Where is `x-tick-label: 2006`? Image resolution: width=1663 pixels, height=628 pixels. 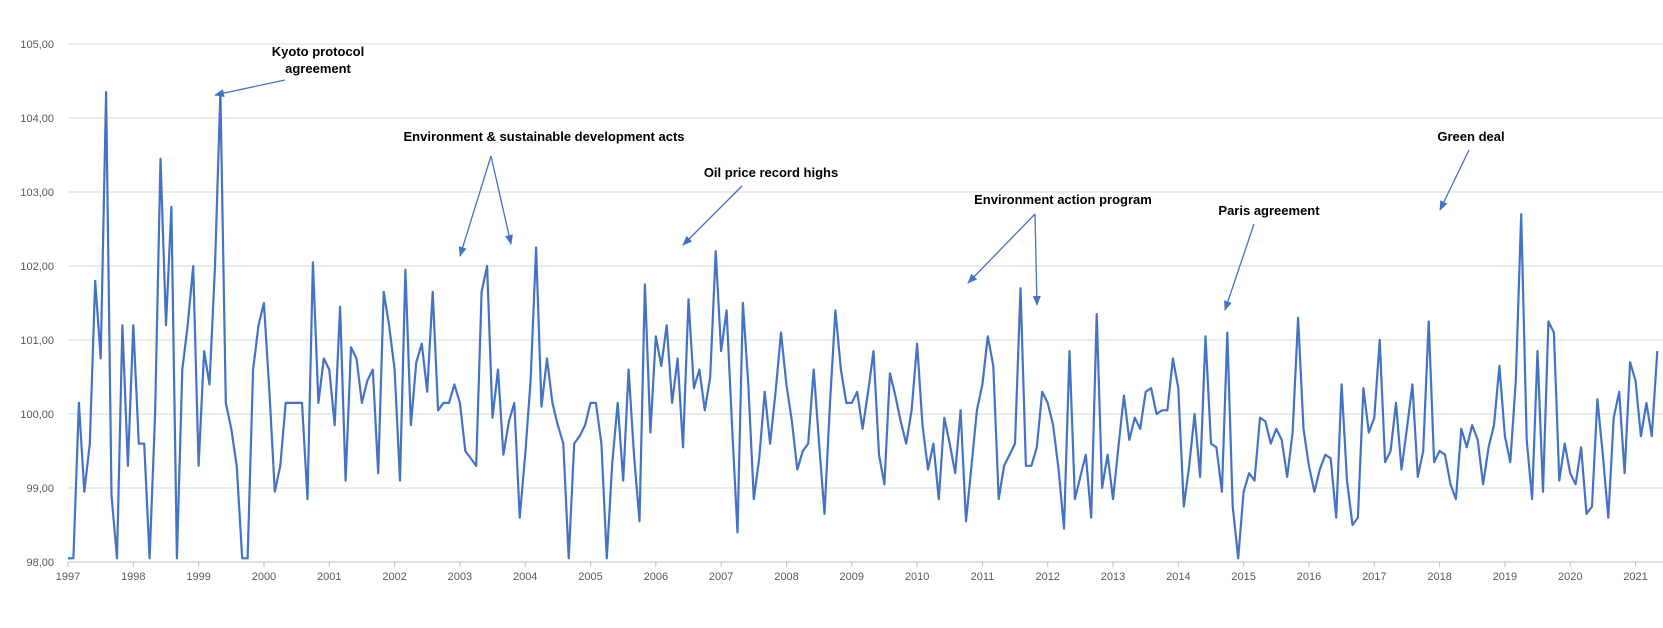 x-tick-label: 2006 is located at coordinates (656, 577).